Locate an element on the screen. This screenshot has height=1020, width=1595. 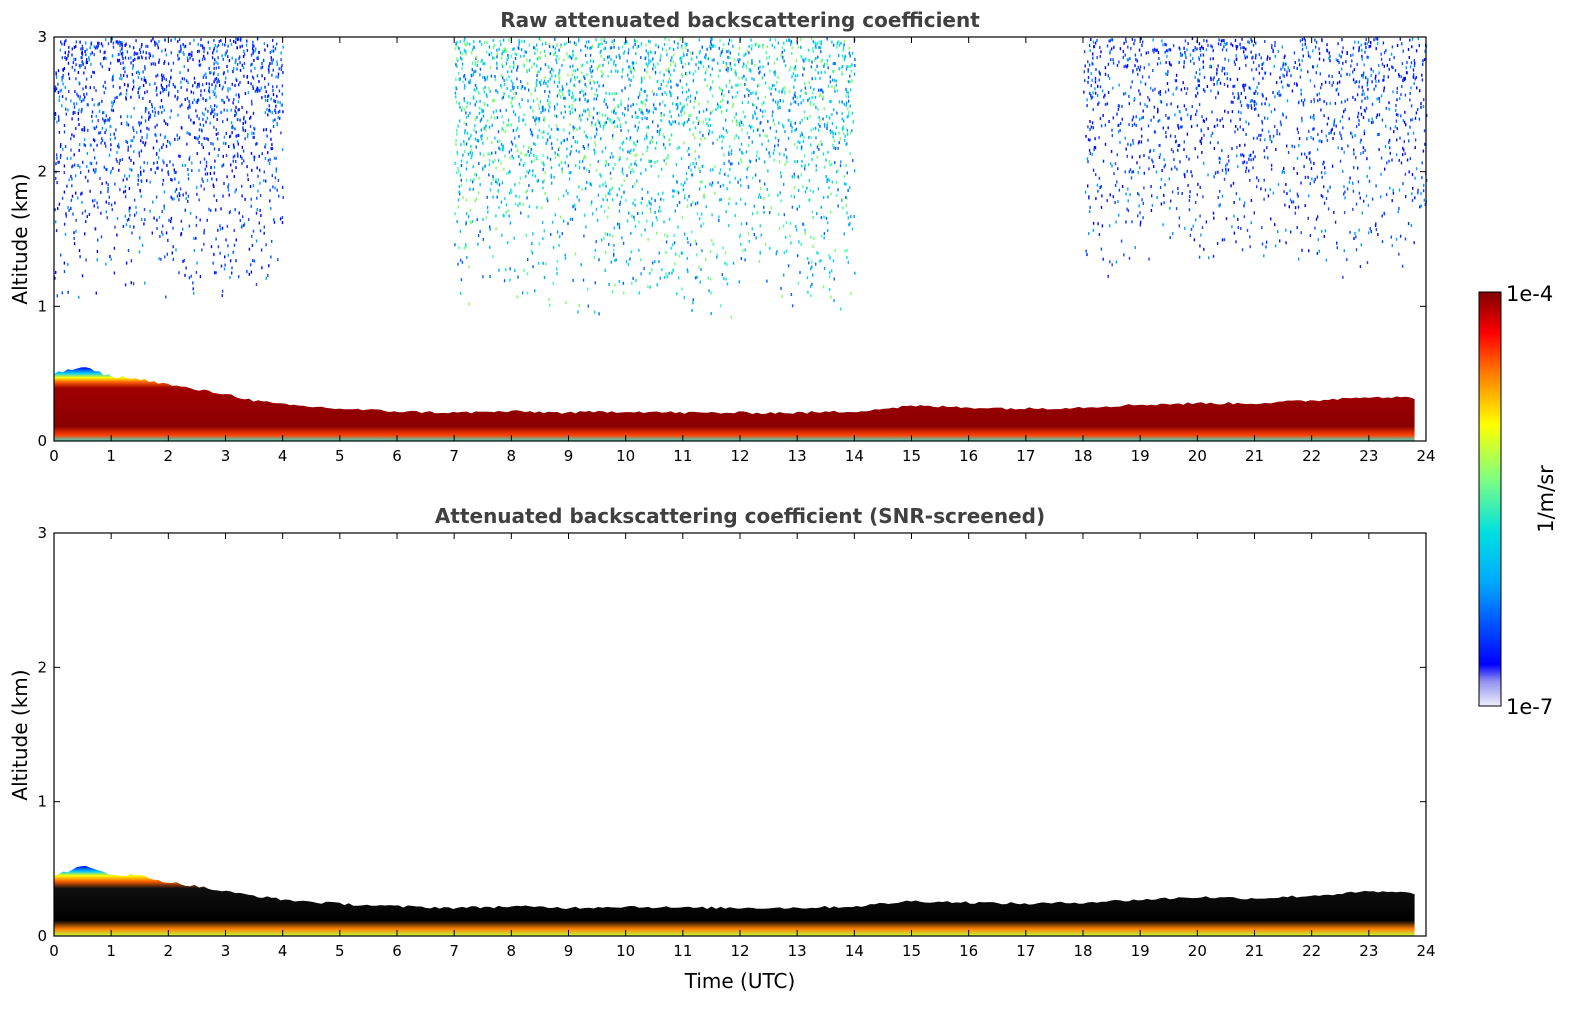
colorbar-min-label: 1e-7 is located at coordinates (1529, 707).